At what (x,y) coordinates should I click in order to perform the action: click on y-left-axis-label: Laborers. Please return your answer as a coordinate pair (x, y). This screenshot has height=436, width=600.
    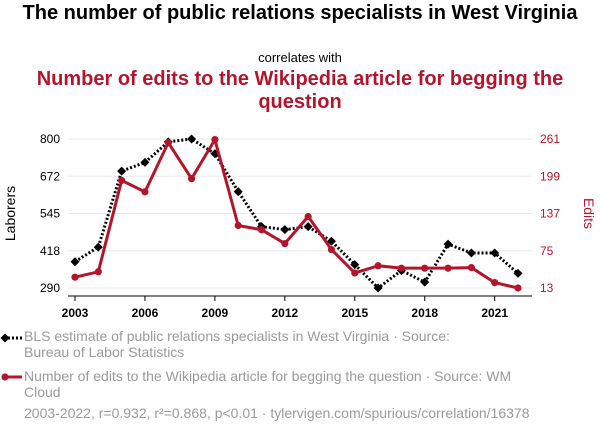
    Looking at the image, I should click on (10, 213).